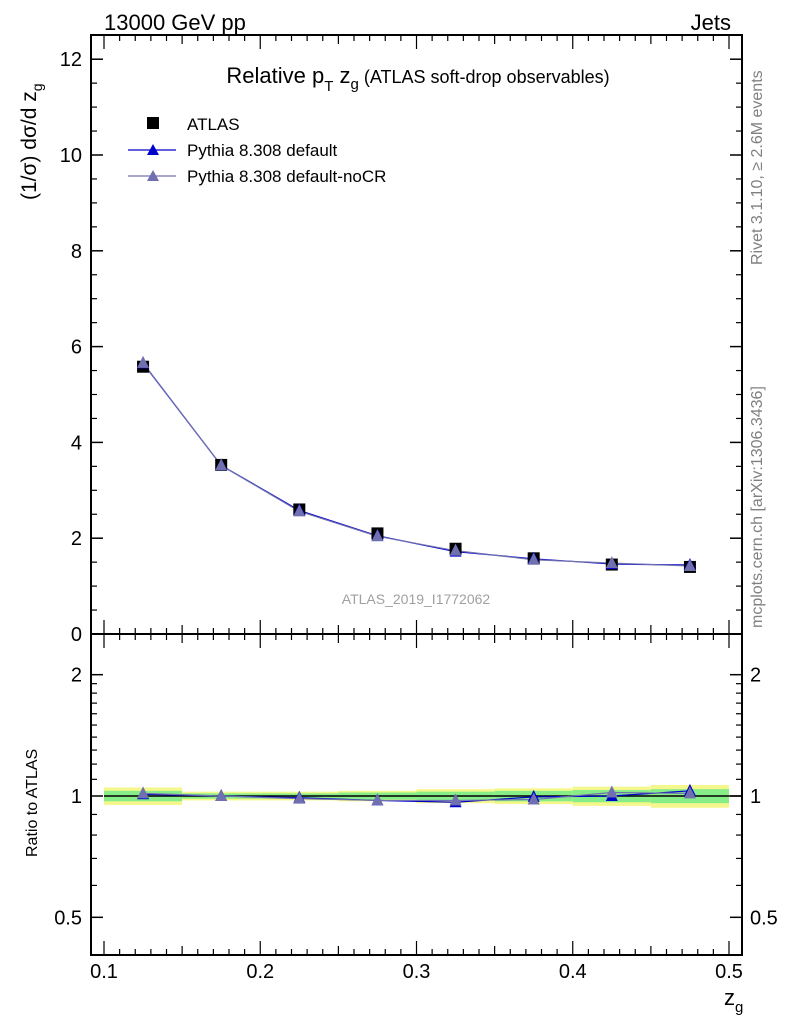  I want to click on ratio-y-axis-label: Ratio to ATLAS, so click(32, 803).